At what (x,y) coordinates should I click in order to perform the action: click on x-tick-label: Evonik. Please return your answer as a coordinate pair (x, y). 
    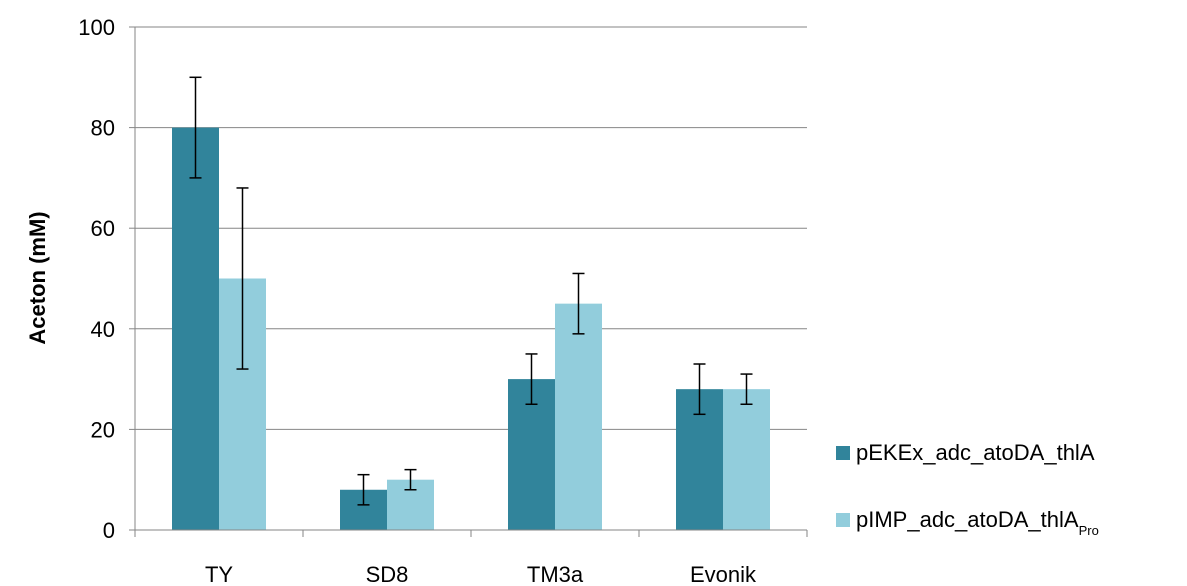
    Looking at the image, I should click on (723, 574).